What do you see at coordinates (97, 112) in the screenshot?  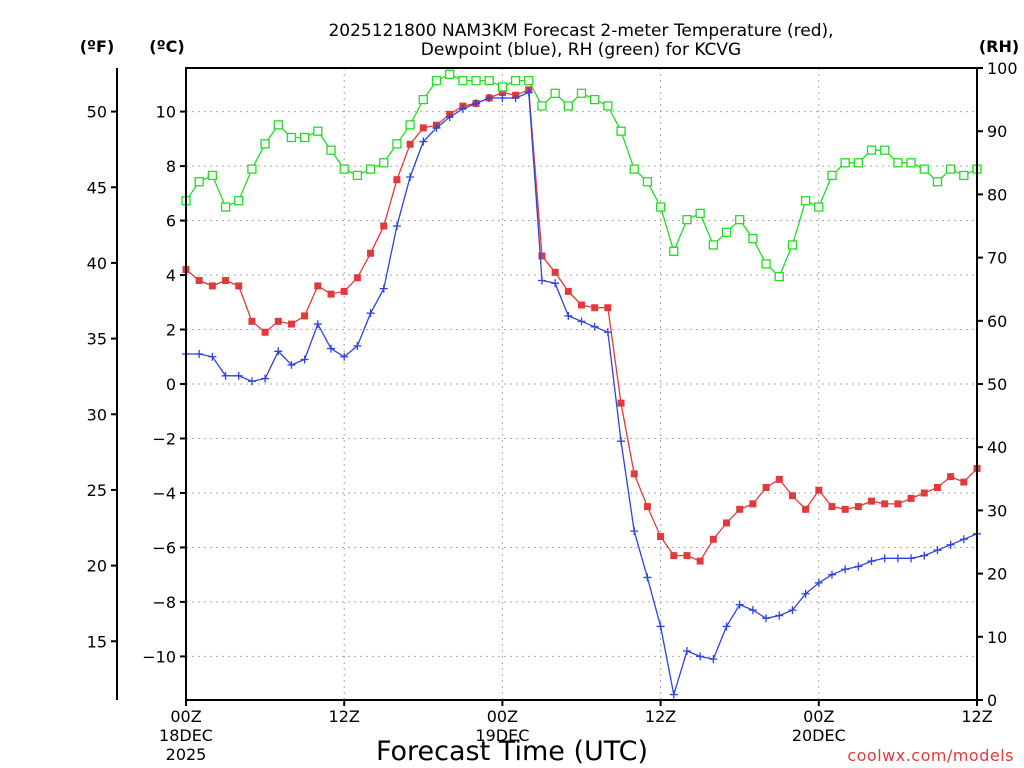 I see `fahrenheit-tick-label: 50` at bounding box center [97, 112].